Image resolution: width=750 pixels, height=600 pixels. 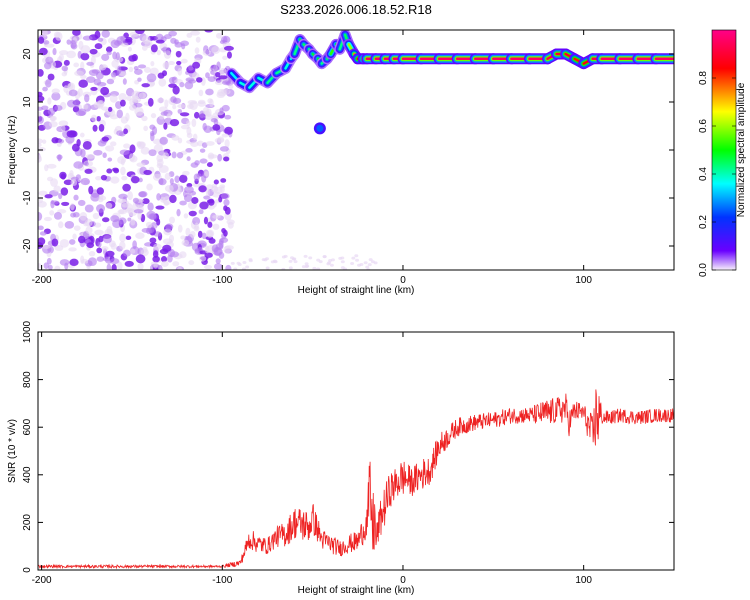 What do you see at coordinates (222, 280) in the screenshot?
I see `x-tick-label: -100` at bounding box center [222, 280].